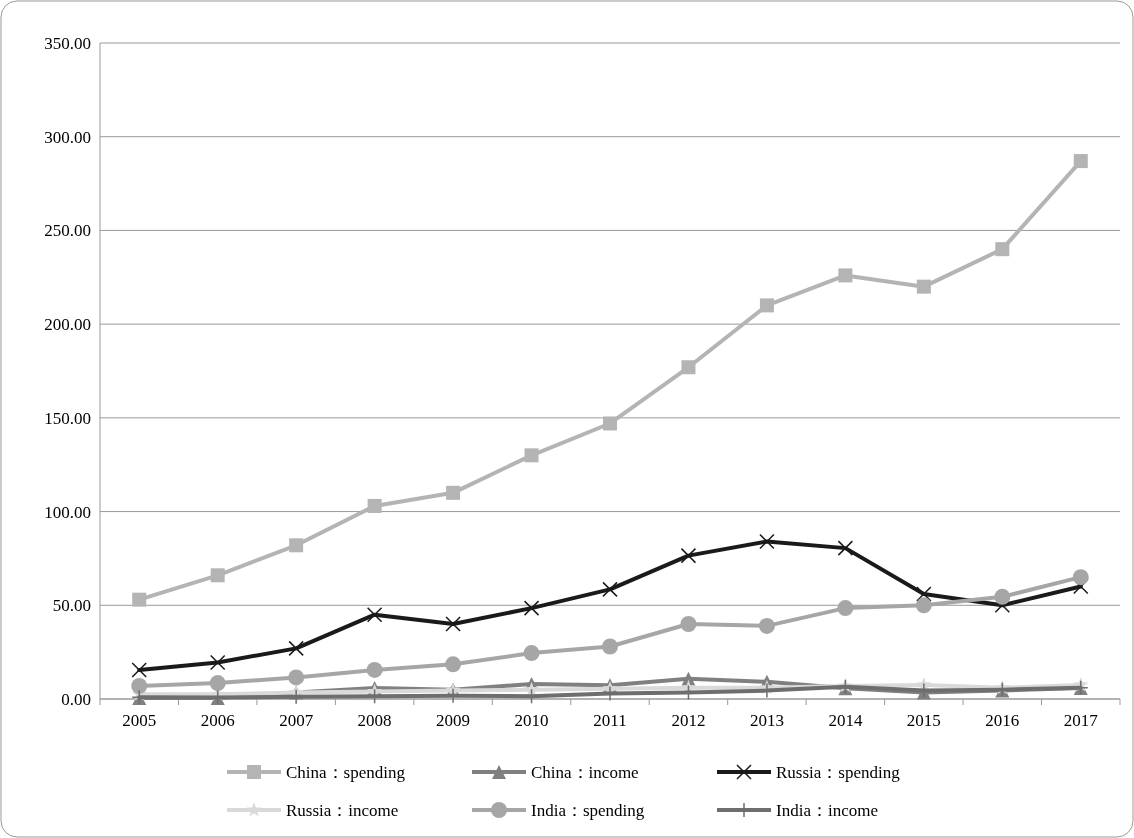 The image size is (1134, 838). I want to click on legend-label: Russia：spending, so click(838, 772).